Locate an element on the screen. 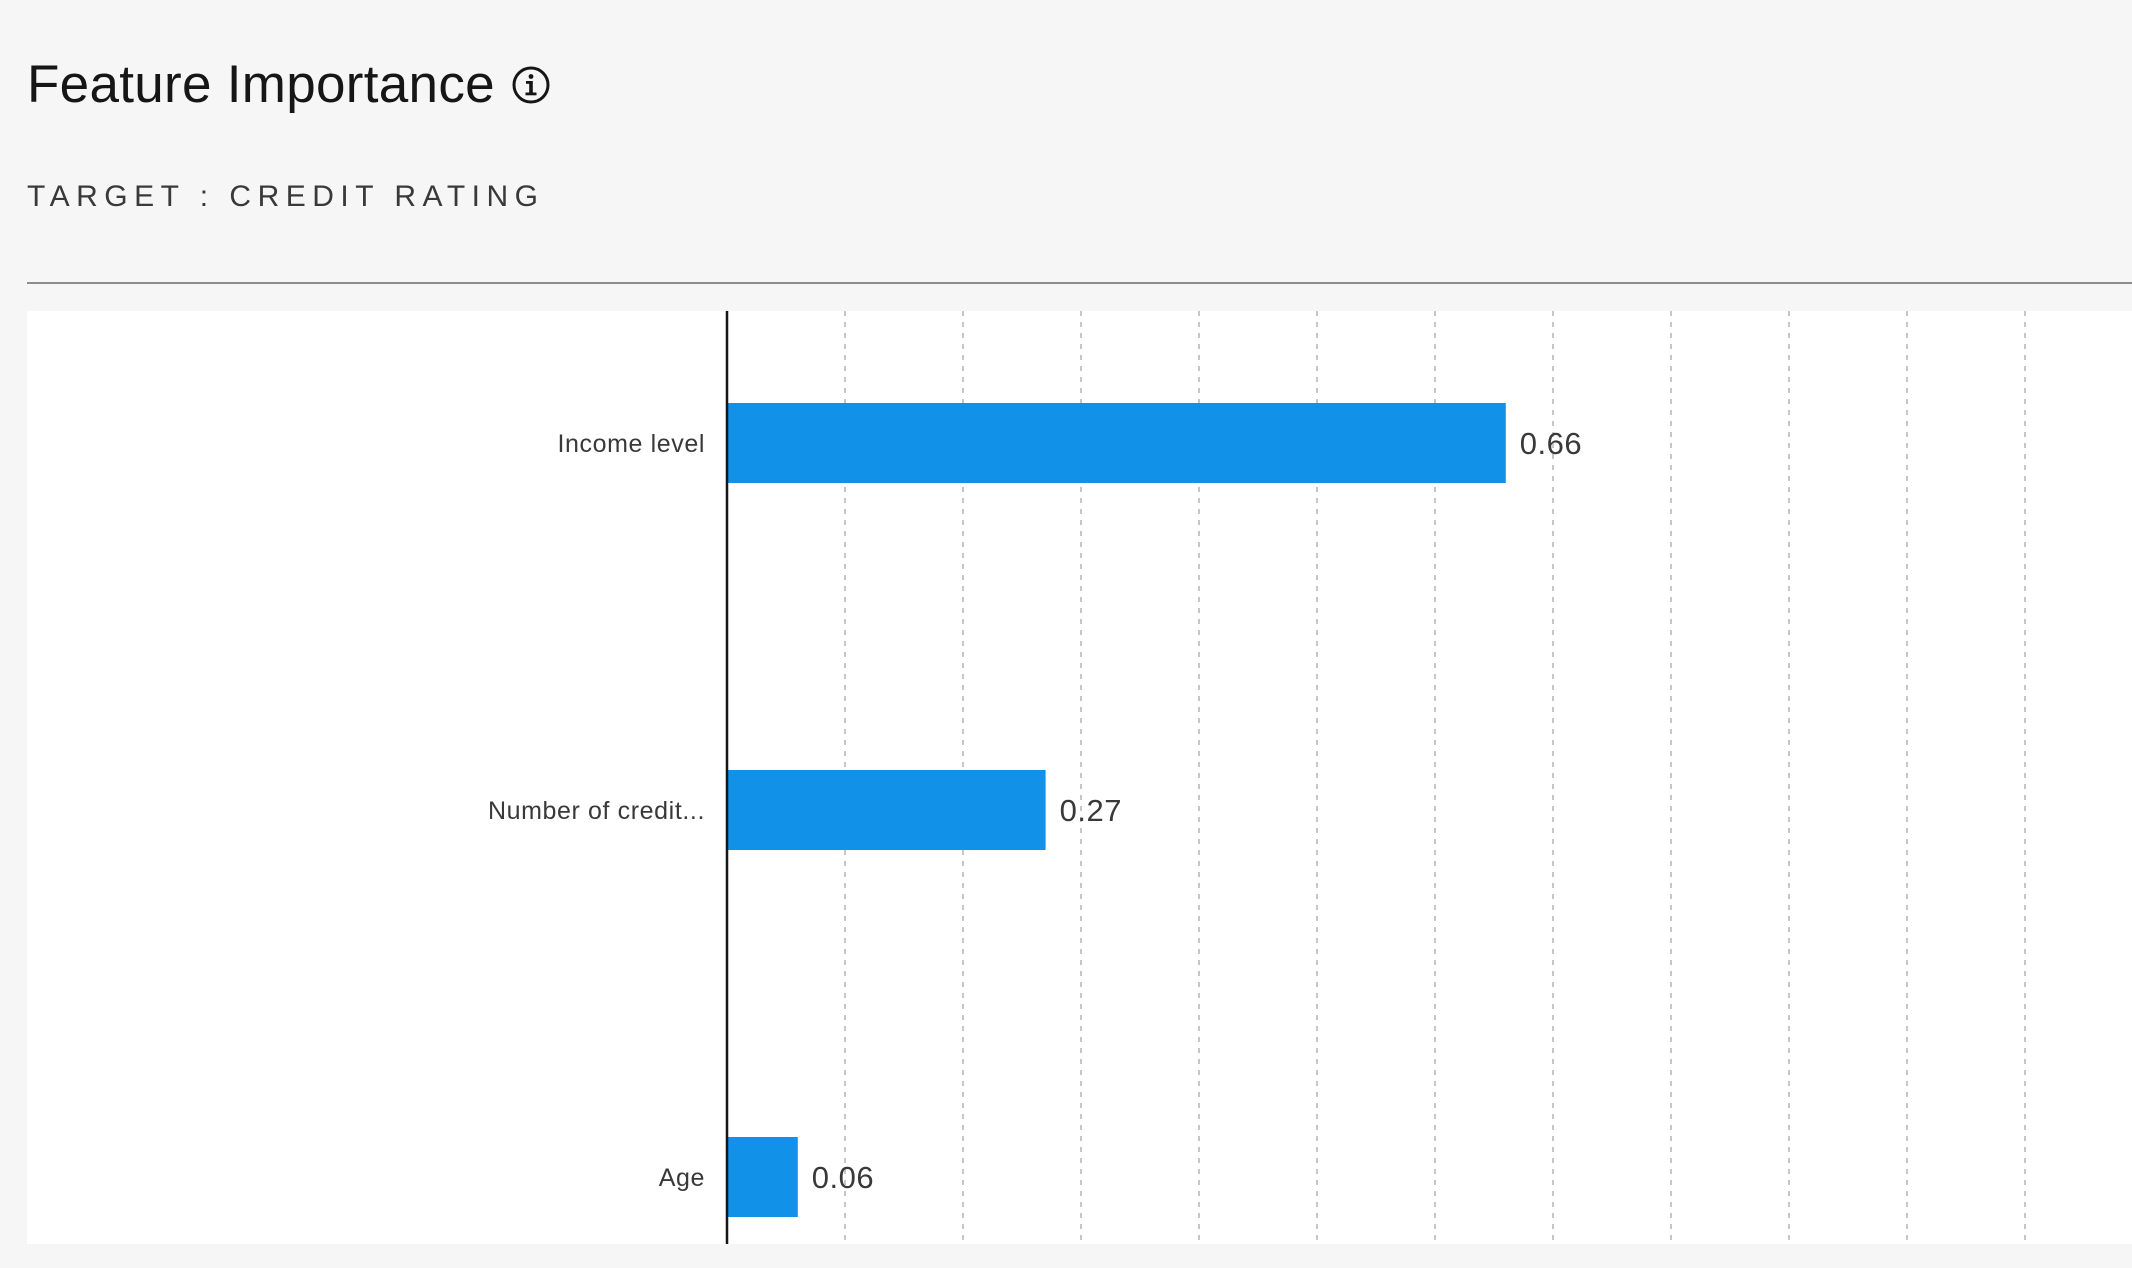  target-label: TARGET : CREDIT RATING is located at coordinates (286, 196).